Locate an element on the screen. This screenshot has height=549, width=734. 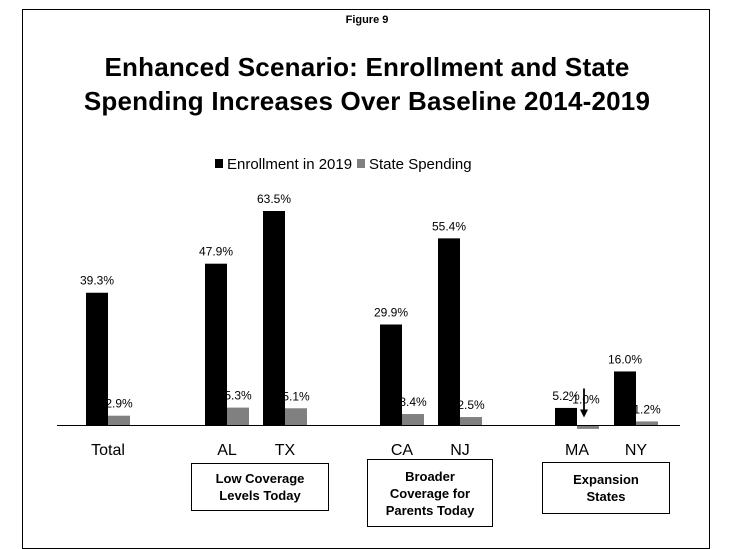
x-tick-label-ny: NY is located at coordinates (636, 450).